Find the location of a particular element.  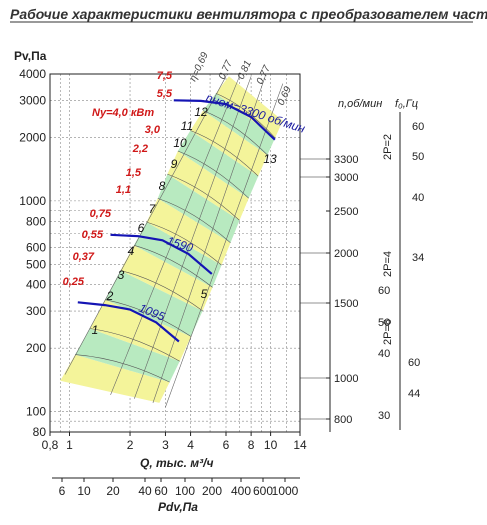

zone-label: 2 is located at coordinates (110, 296).